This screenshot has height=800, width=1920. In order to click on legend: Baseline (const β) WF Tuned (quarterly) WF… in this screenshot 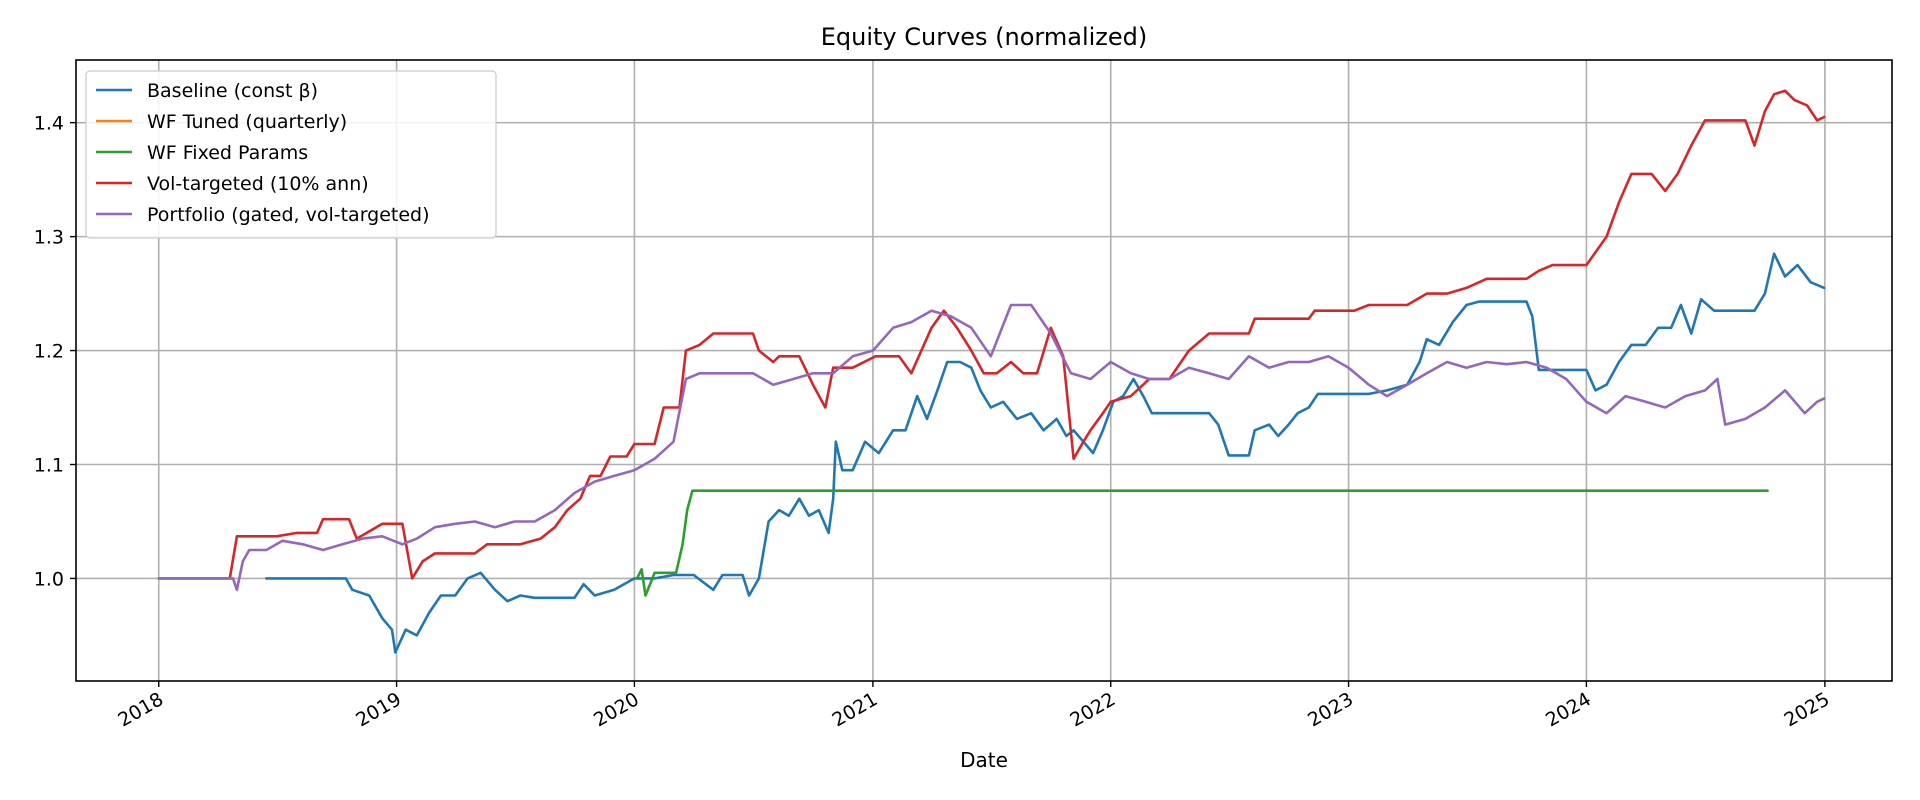, I will do `click(291, 154)`.